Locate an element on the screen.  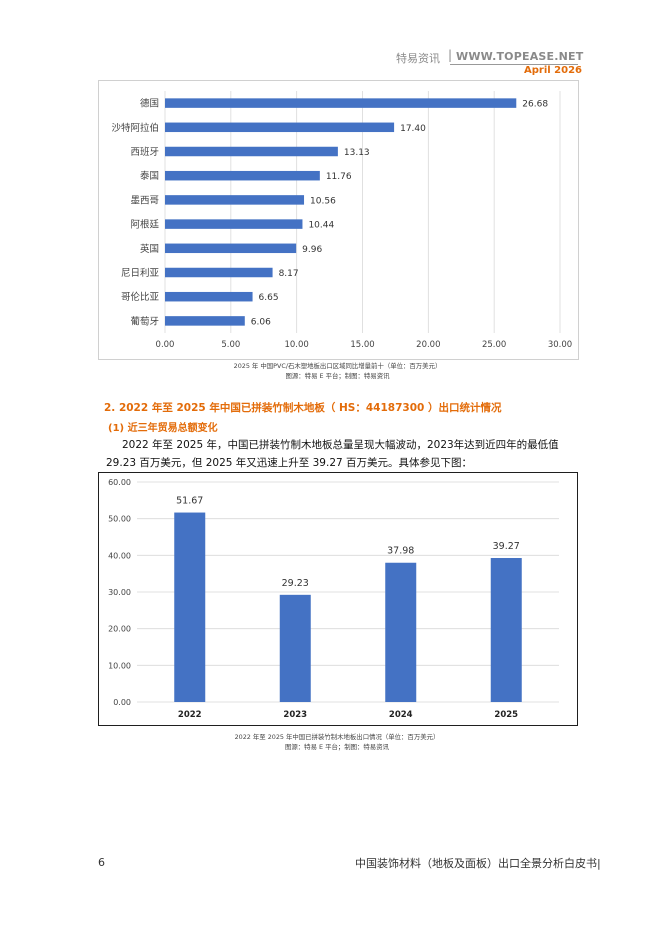
section-subtitle: (1) 近三年贸易总额变化 is located at coordinates (163, 428).